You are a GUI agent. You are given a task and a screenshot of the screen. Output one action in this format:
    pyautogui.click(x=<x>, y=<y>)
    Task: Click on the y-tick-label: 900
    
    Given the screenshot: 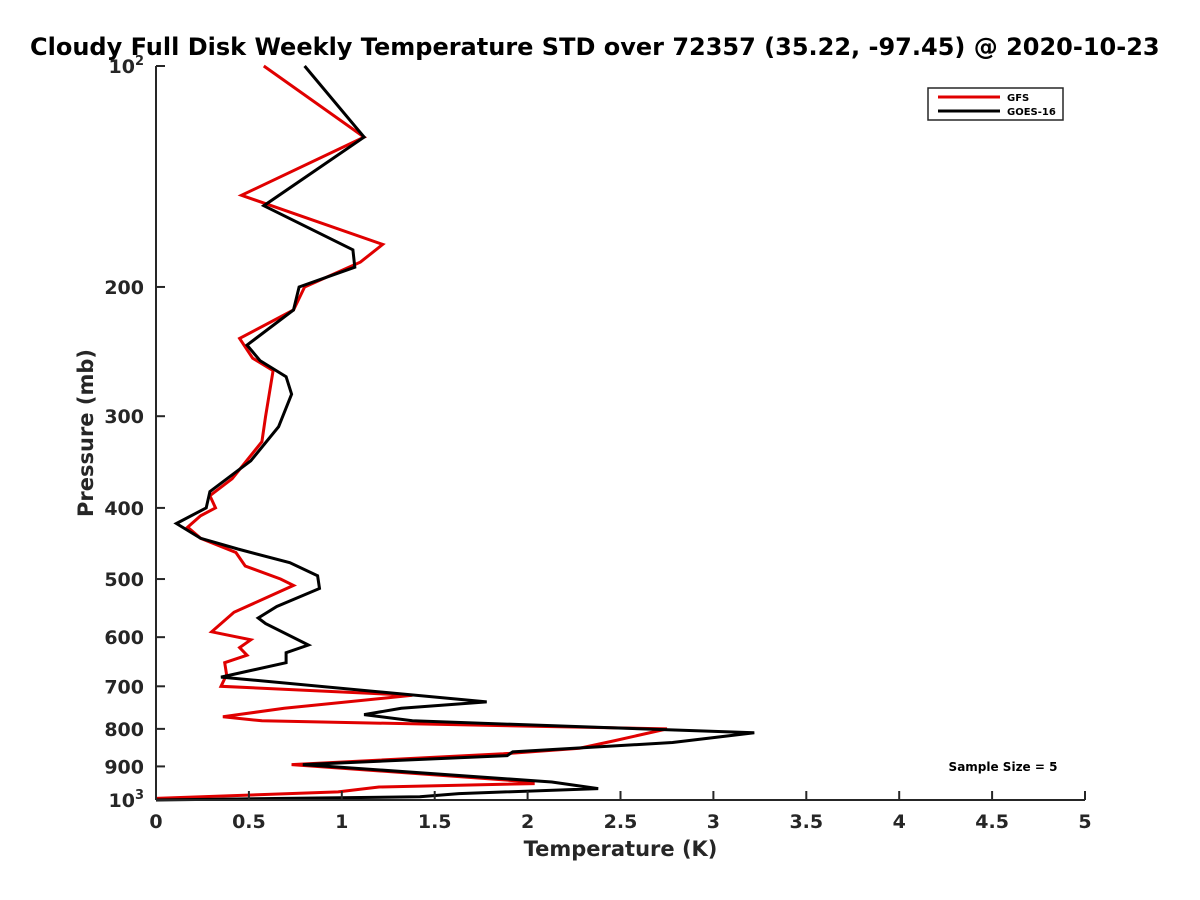 What is the action you would take?
    pyautogui.click(x=124, y=767)
    